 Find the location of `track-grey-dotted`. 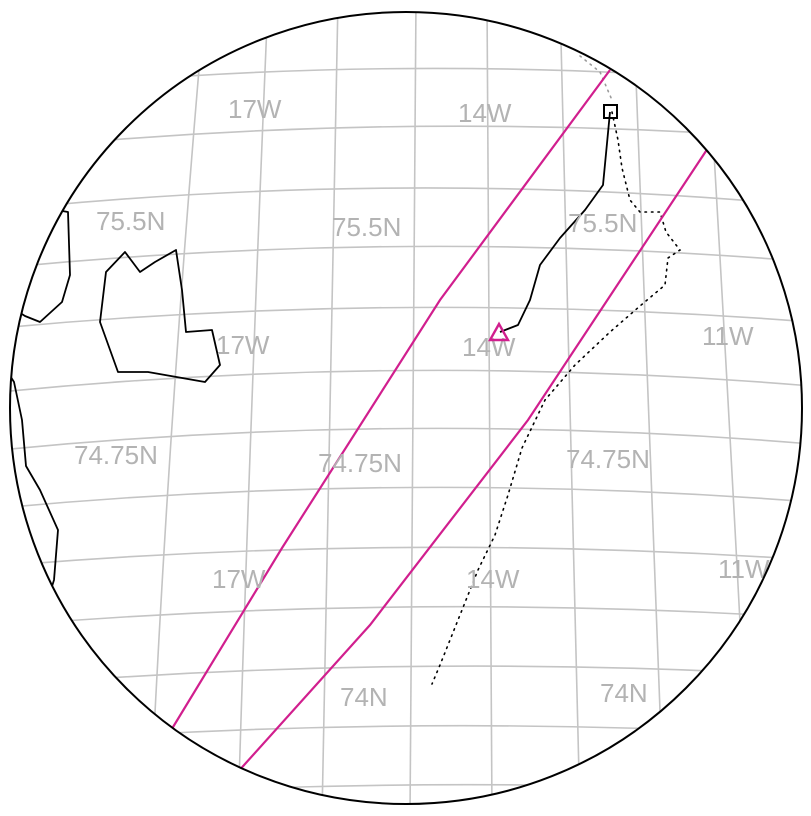

track-grey-dotted is located at coordinates (596, 78).